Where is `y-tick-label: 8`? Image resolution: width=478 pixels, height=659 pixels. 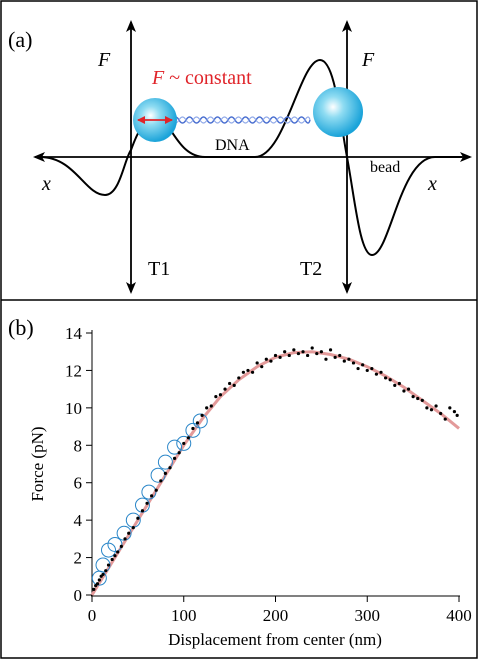 y-tick-label: 8 is located at coordinates (78, 445).